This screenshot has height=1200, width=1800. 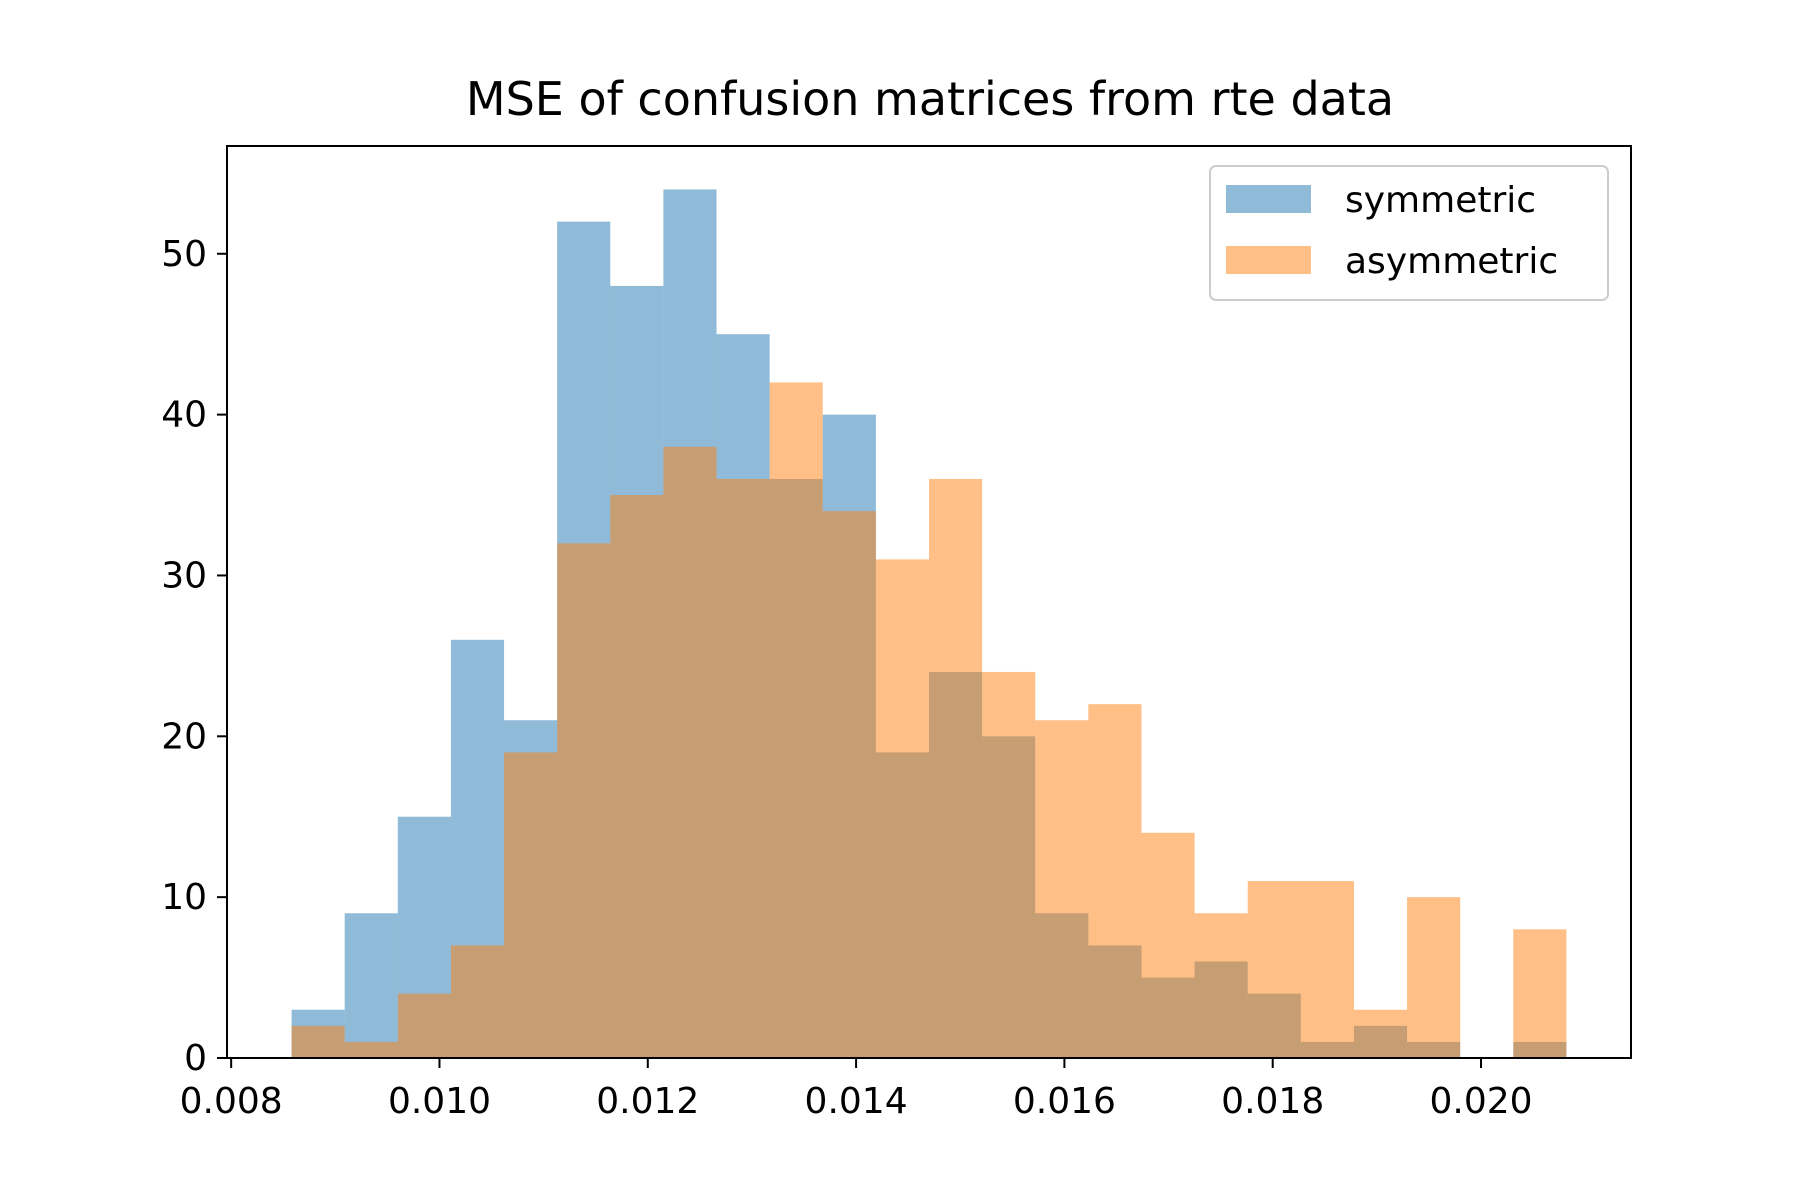 I want to click on x-tick-label: 0.008, so click(x=231, y=1101).